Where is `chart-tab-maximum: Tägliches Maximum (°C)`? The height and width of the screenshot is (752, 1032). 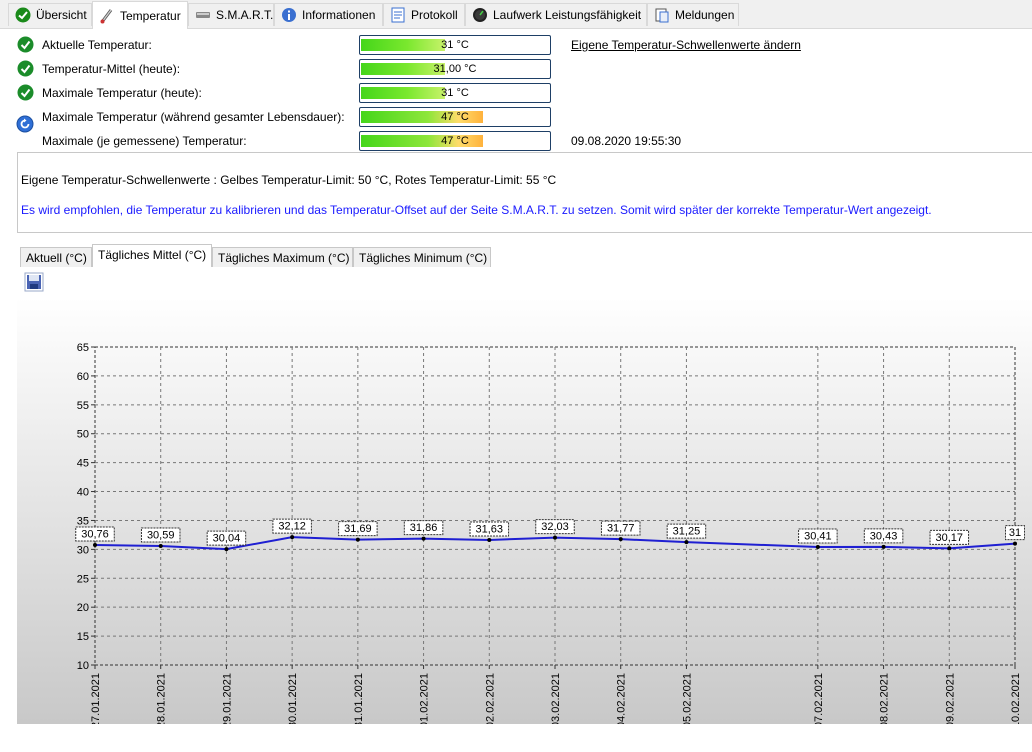
chart-tab-maximum: Tägliches Maximum (°C) is located at coordinates (282, 257).